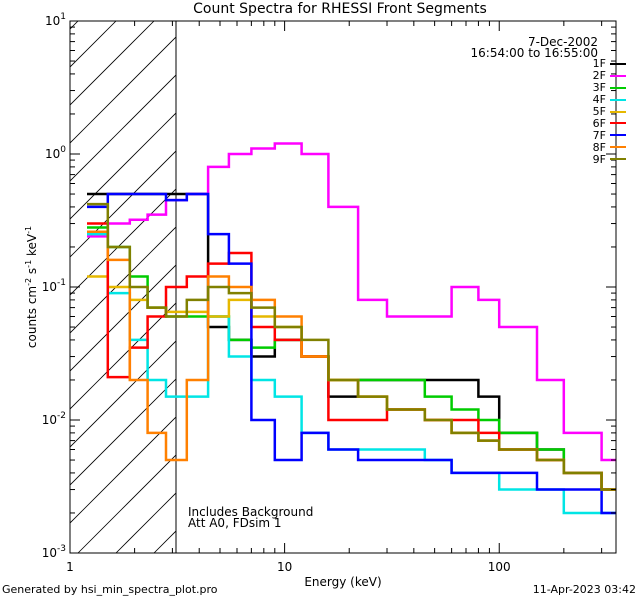  What do you see at coordinates (55, 153) in the screenshot?
I see `y-tick-label: 10⁰` at bounding box center [55, 153].